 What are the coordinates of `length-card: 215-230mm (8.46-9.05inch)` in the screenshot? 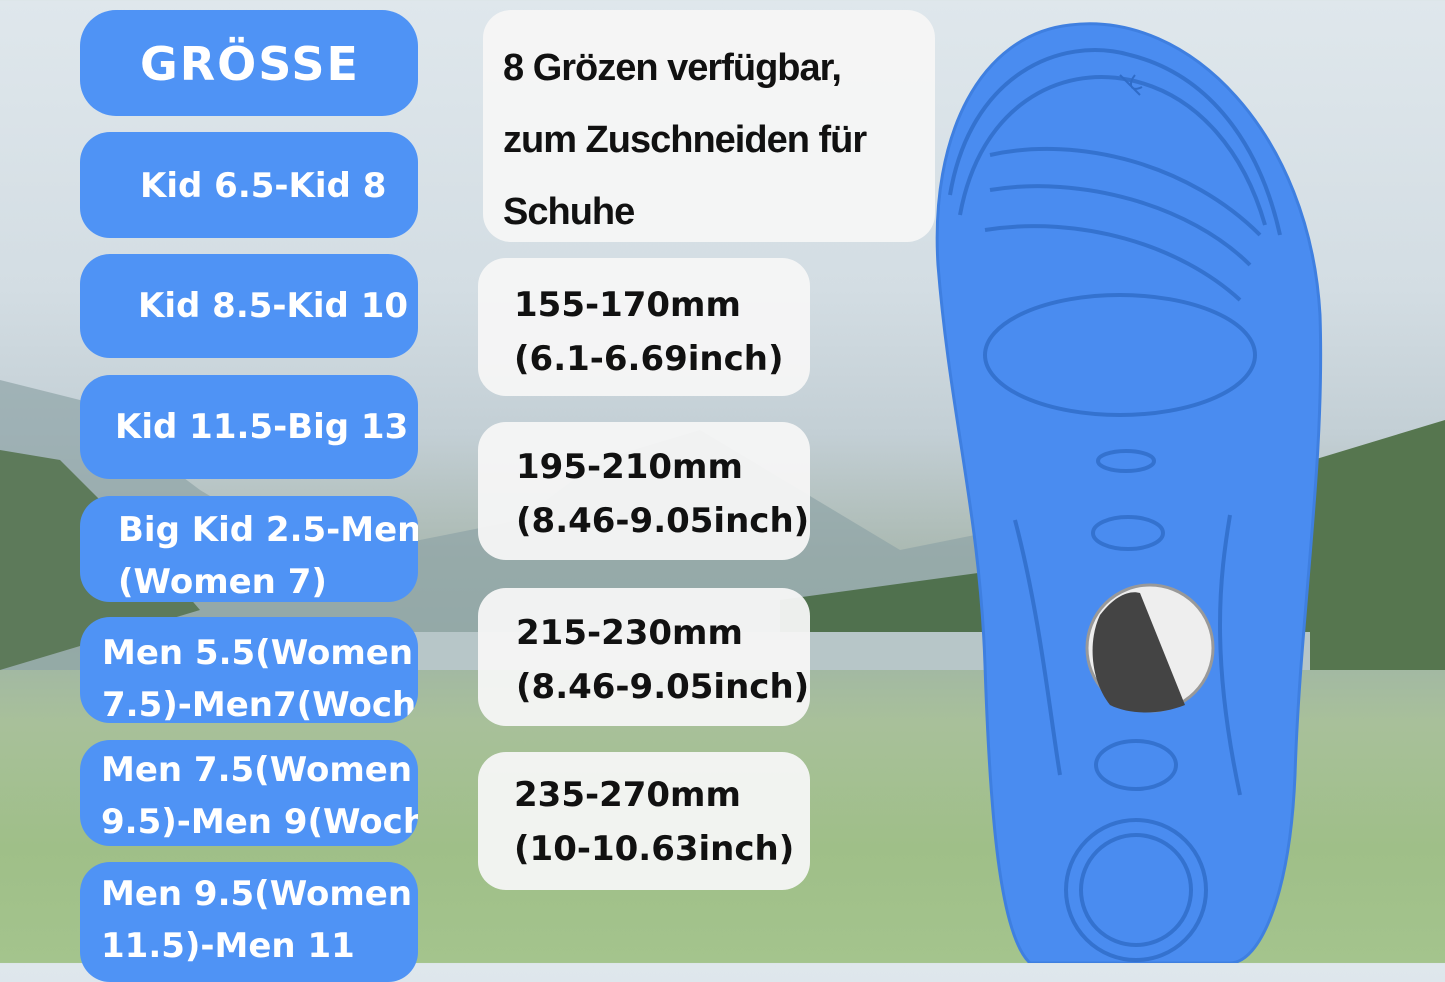 It's located at (644, 657).